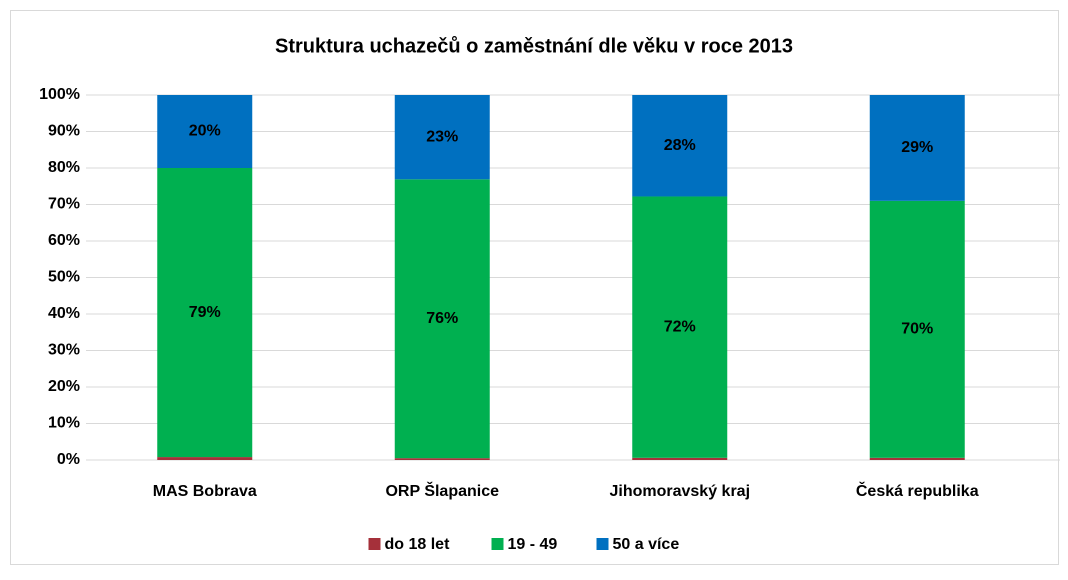  I want to click on y-tick-label: 40%, so click(64, 313).